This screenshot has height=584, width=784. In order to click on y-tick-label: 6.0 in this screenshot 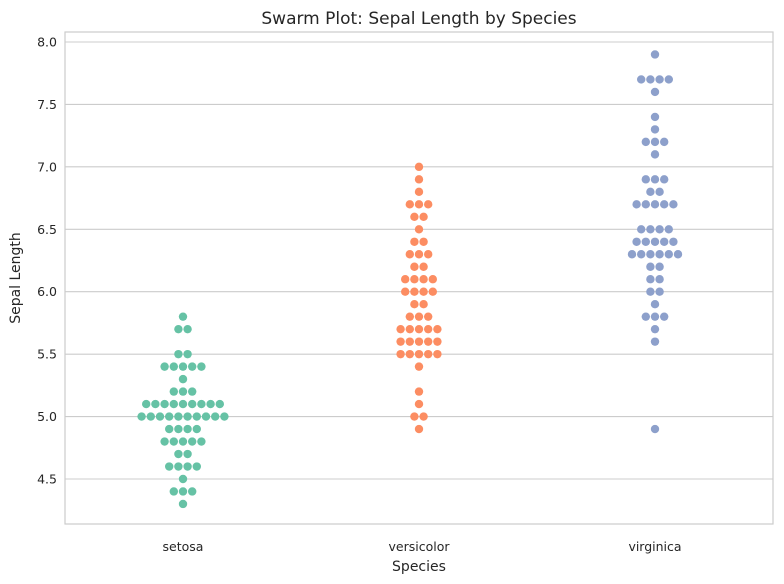, I will do `click(47, 291)`.